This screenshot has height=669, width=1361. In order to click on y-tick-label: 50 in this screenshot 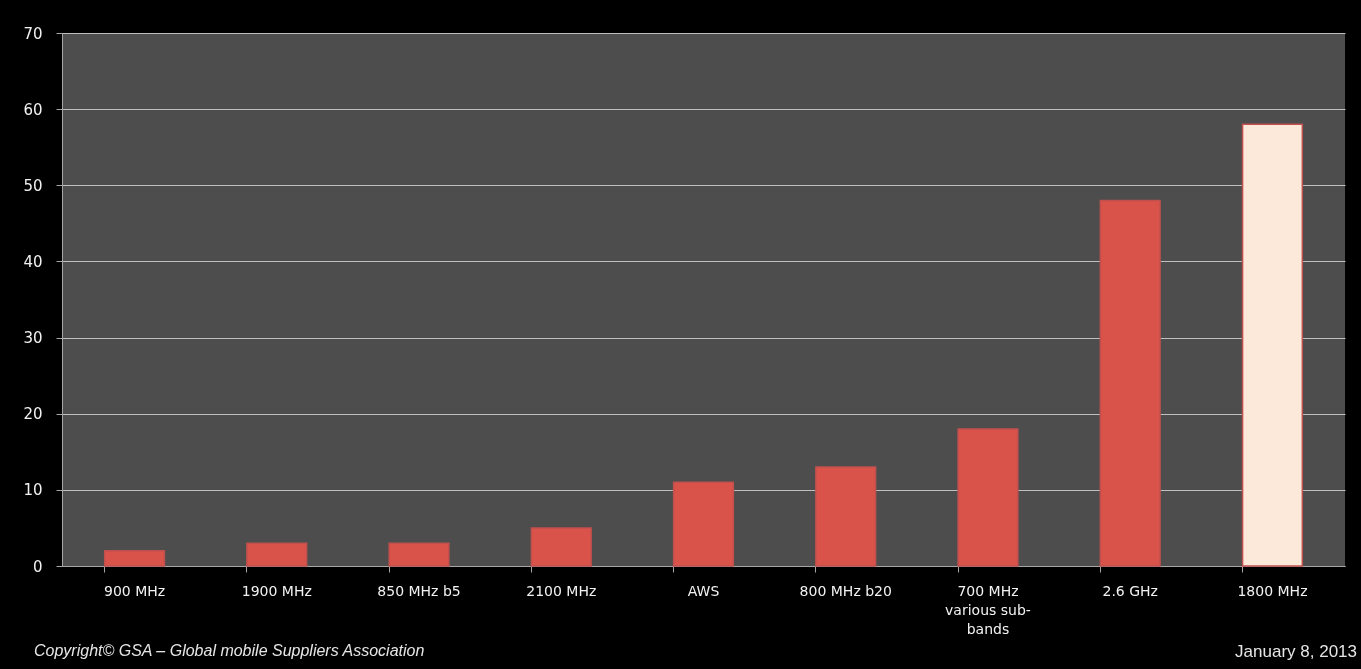, I will do `click(33, 185)`.